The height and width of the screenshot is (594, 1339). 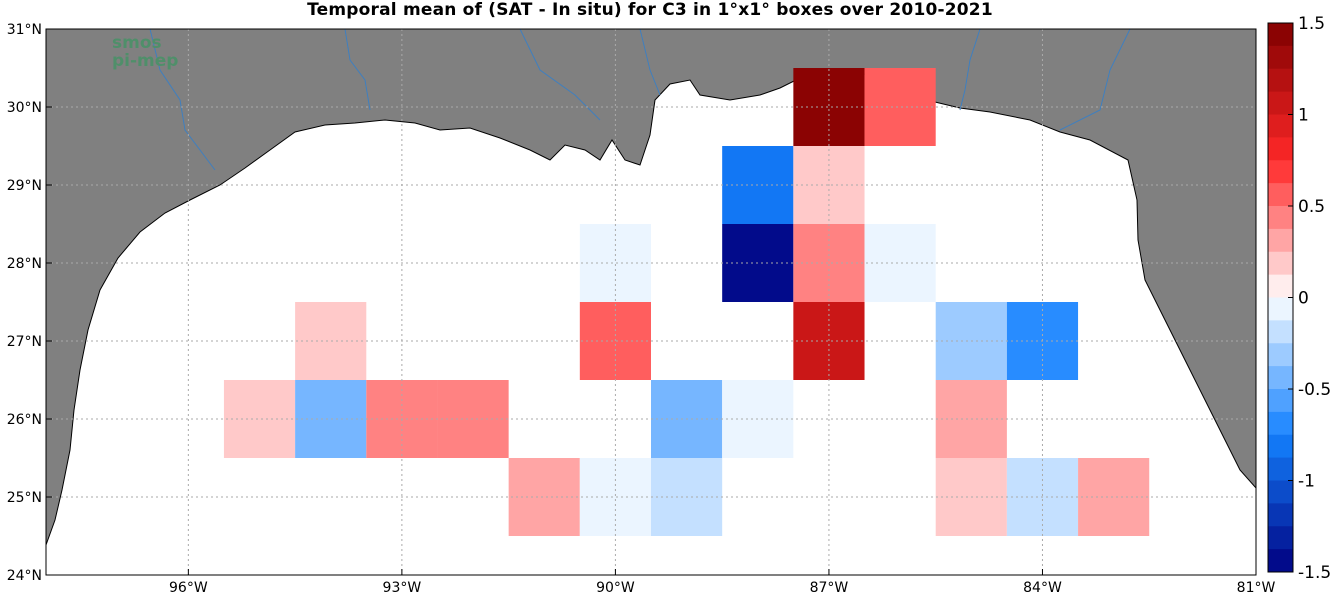 I want to click on colorbar-tick-label: 1.5, so click(x=1311, y=24).